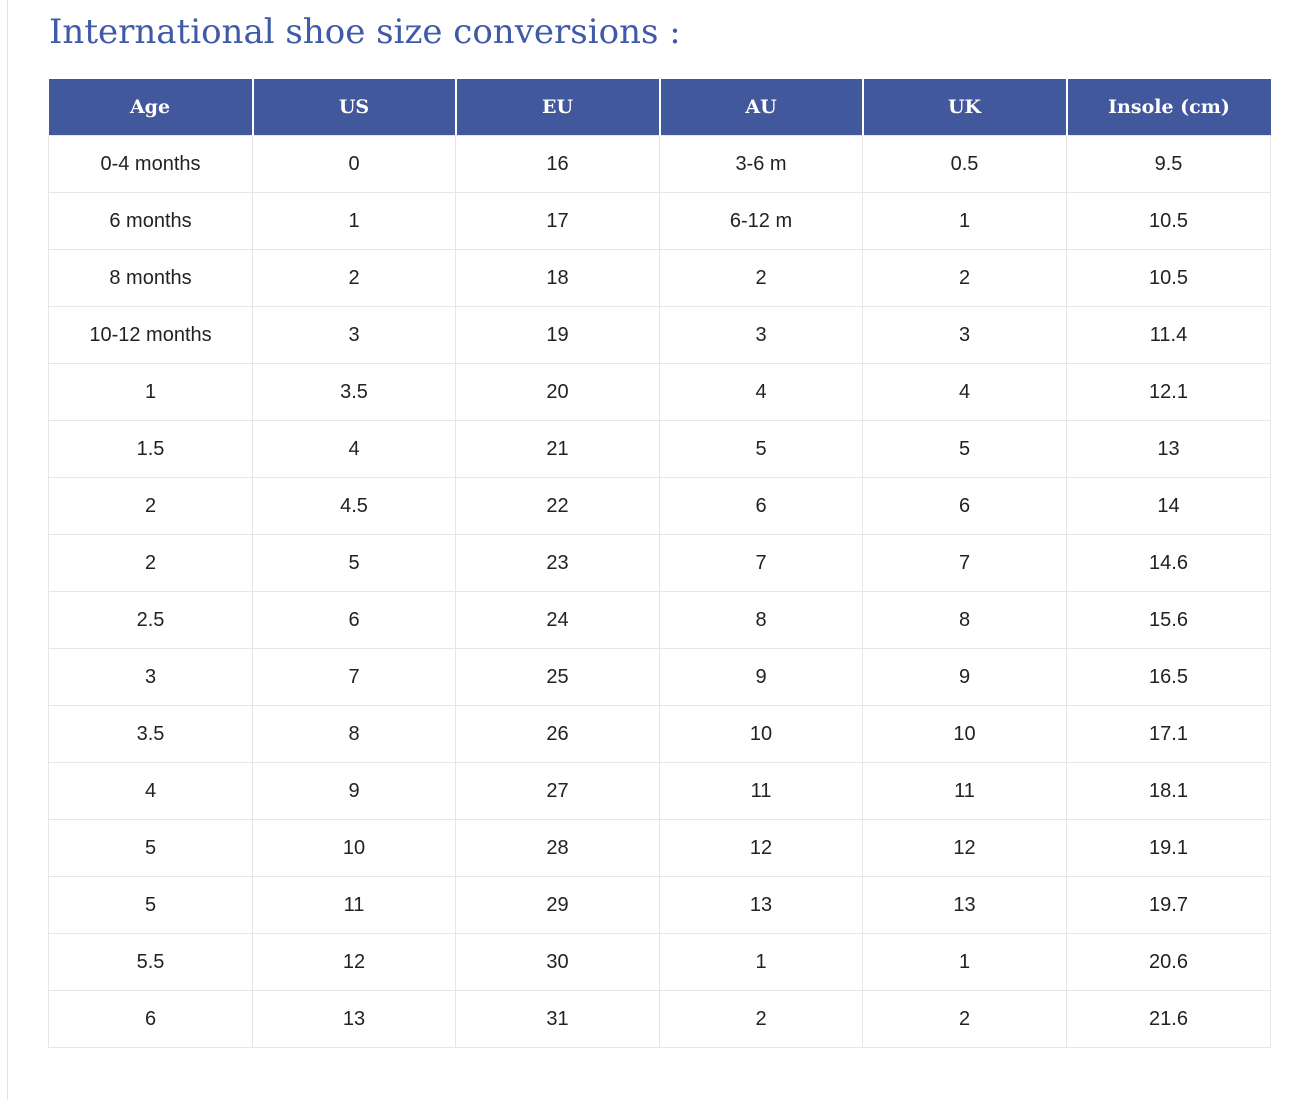  Describe the element at coordinates (964, 848) in the screenshot. I see `cell-uk: 12` at that location.